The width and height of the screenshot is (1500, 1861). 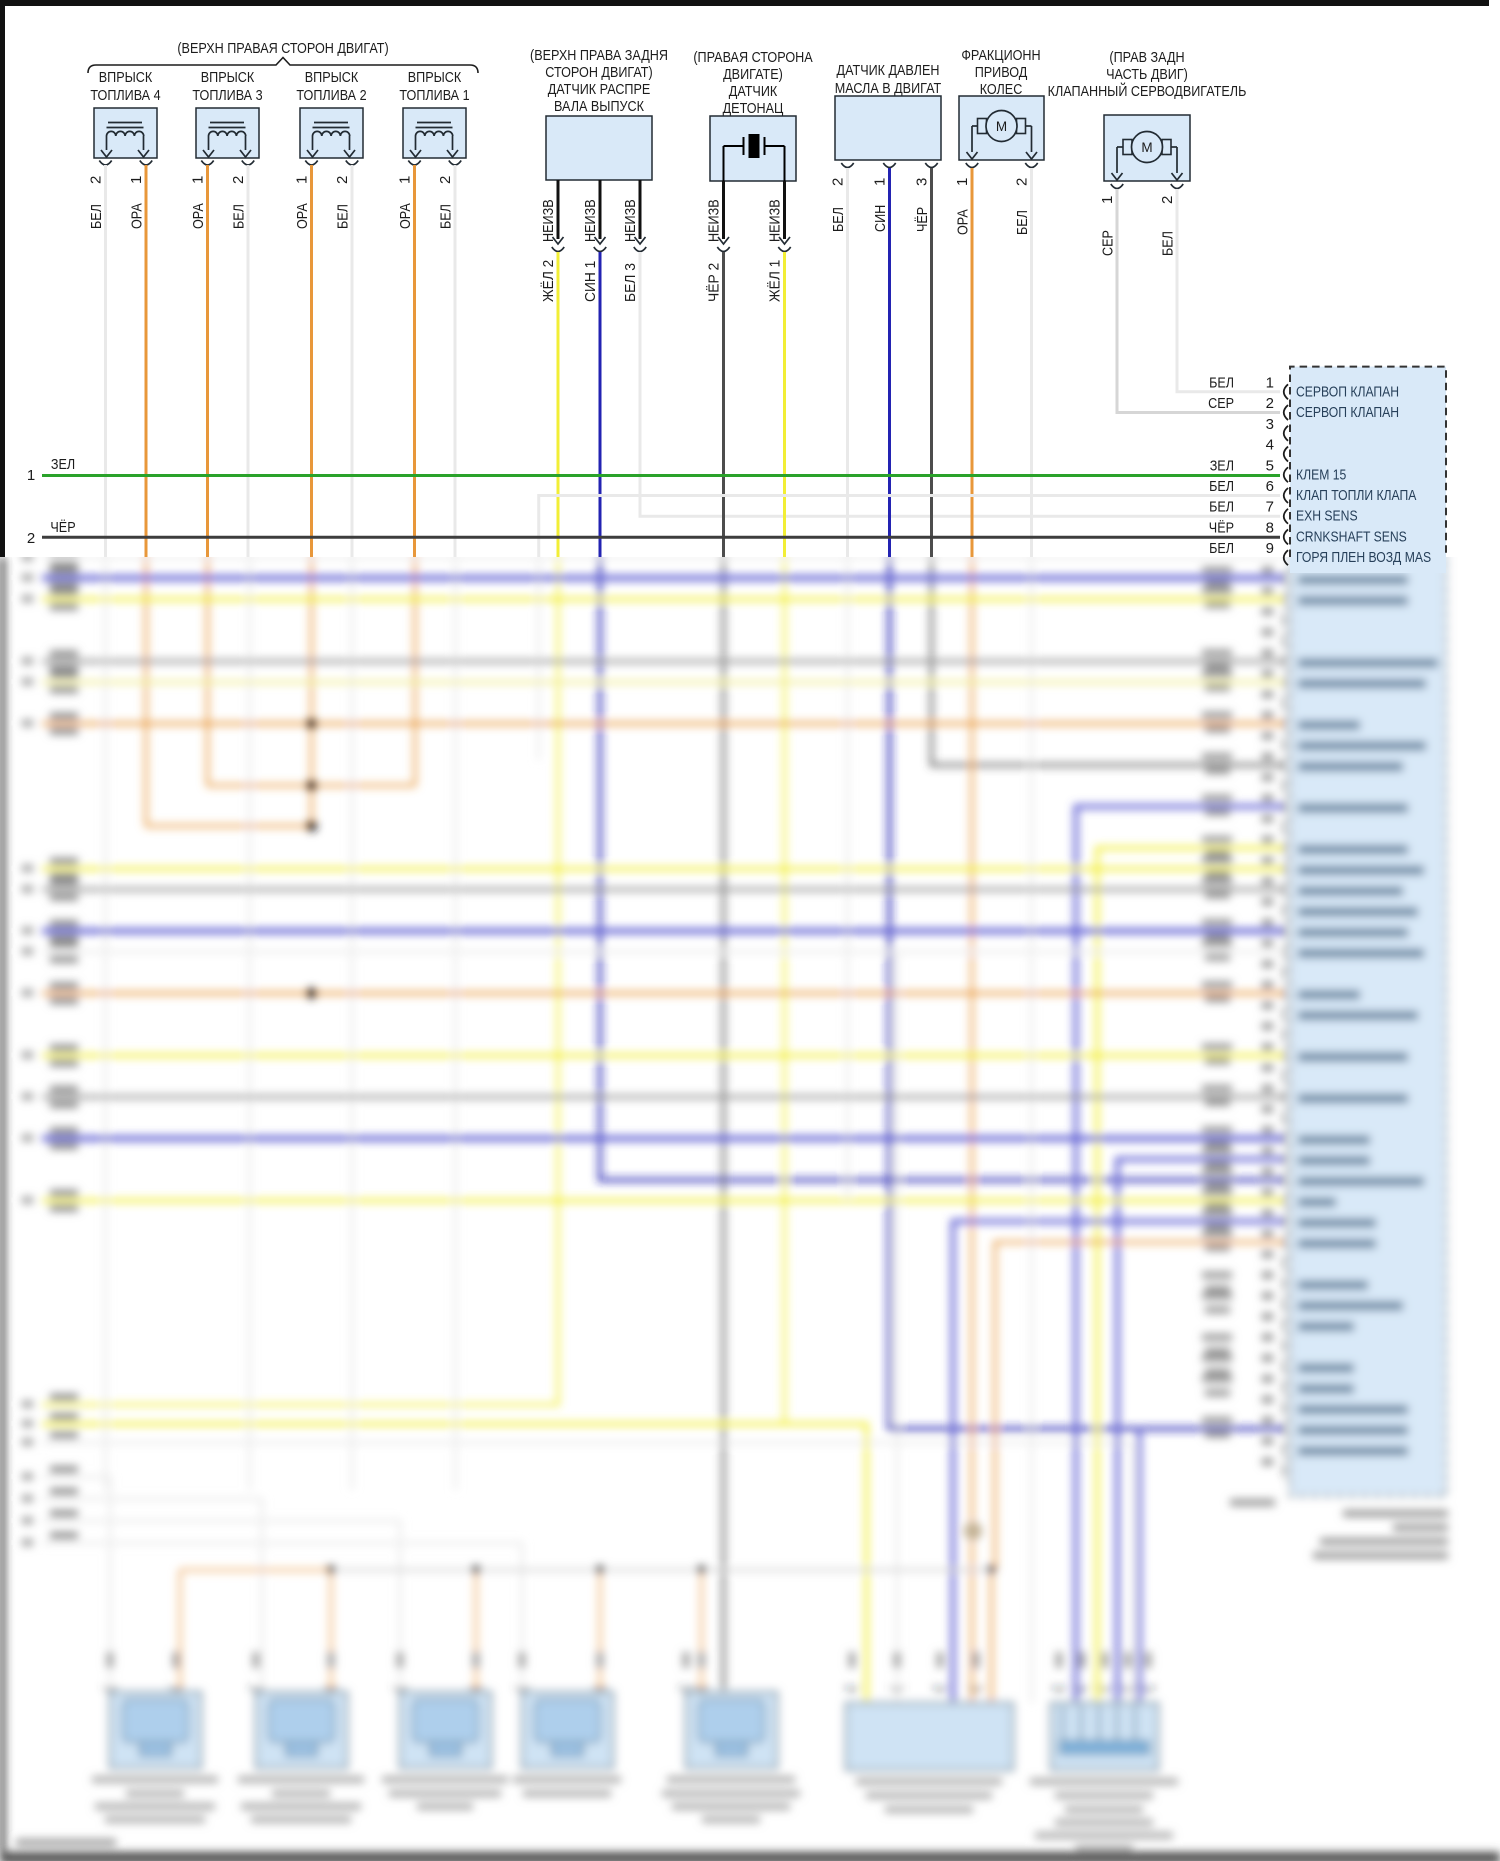 I want to click on svg-text: 4, so click(x=1270, y=445).